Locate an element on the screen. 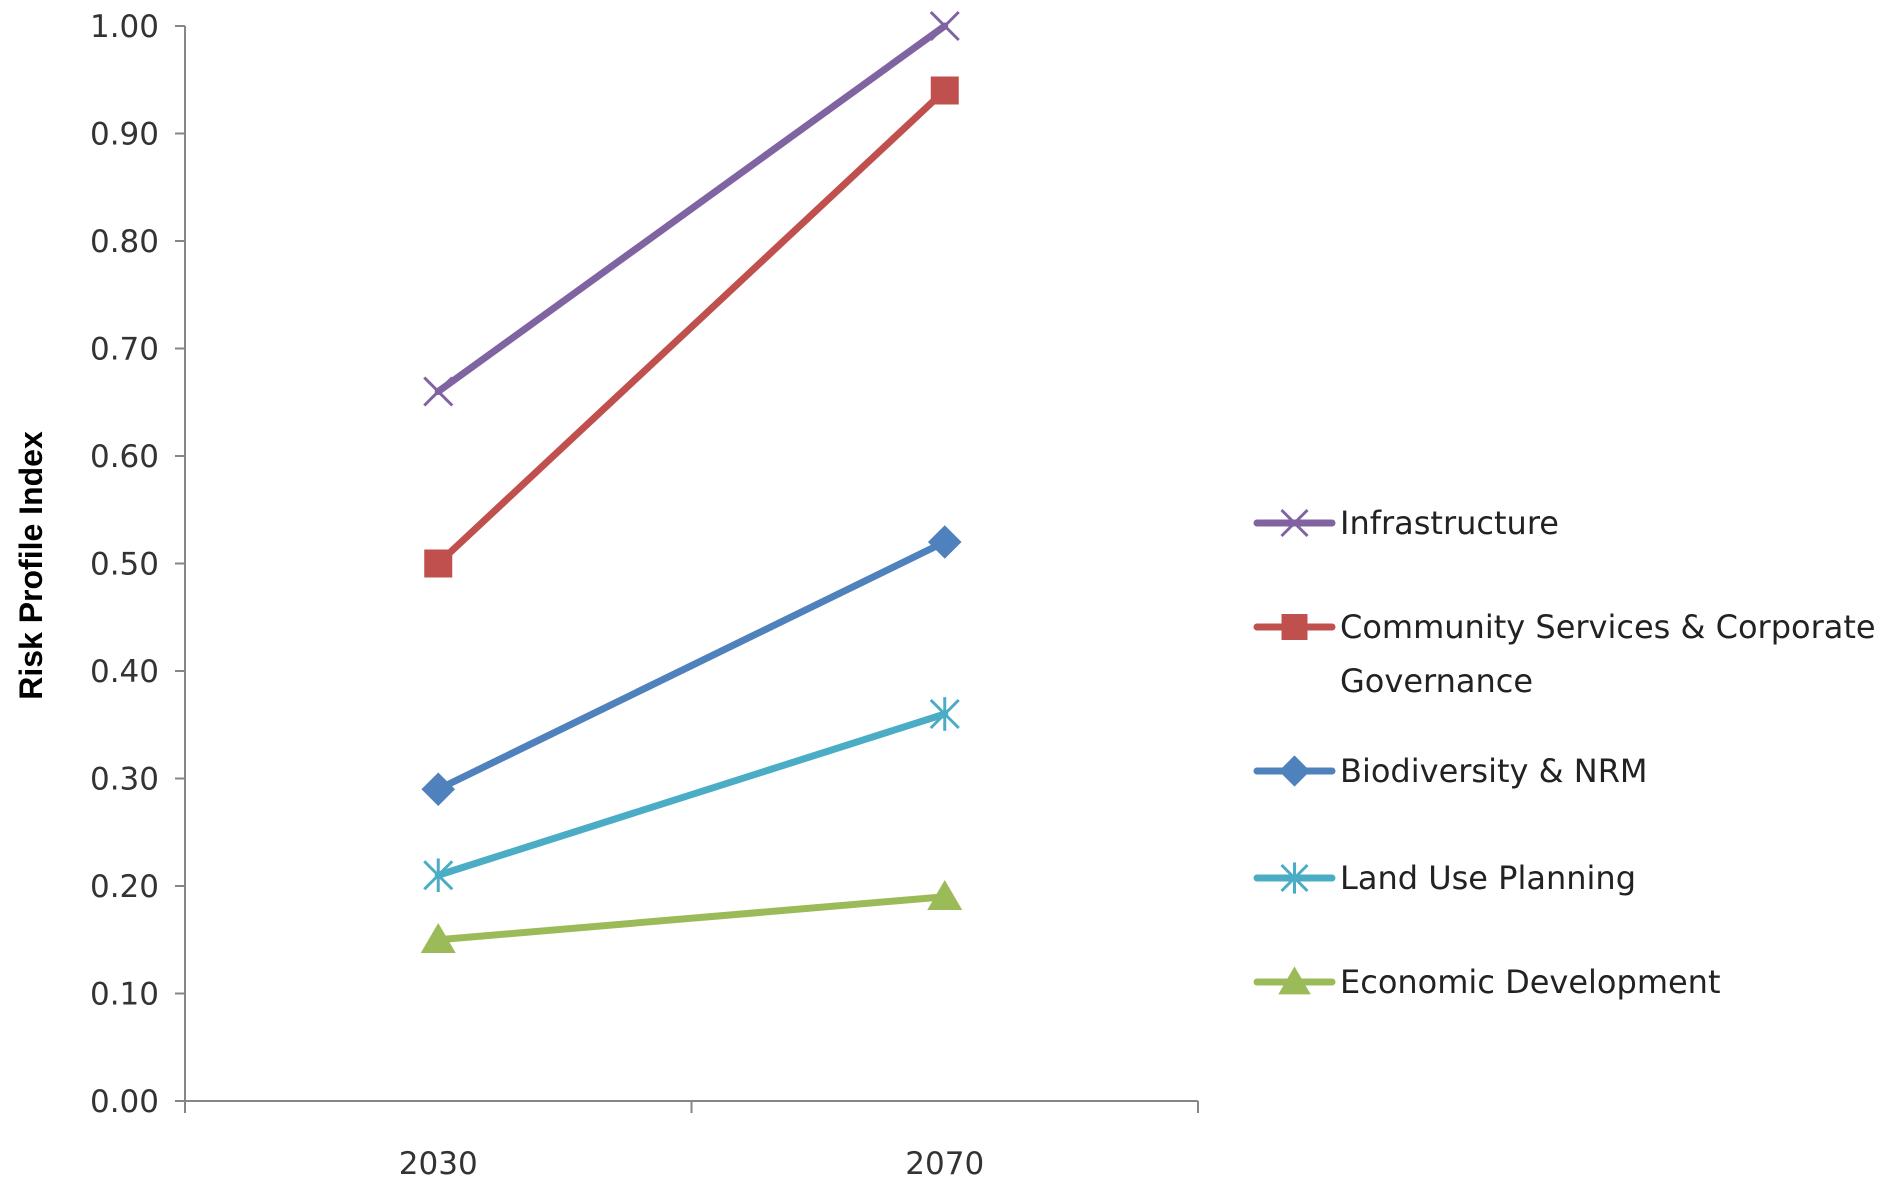  y-tick-label: 0.60 is located at coordinates (124, 457).